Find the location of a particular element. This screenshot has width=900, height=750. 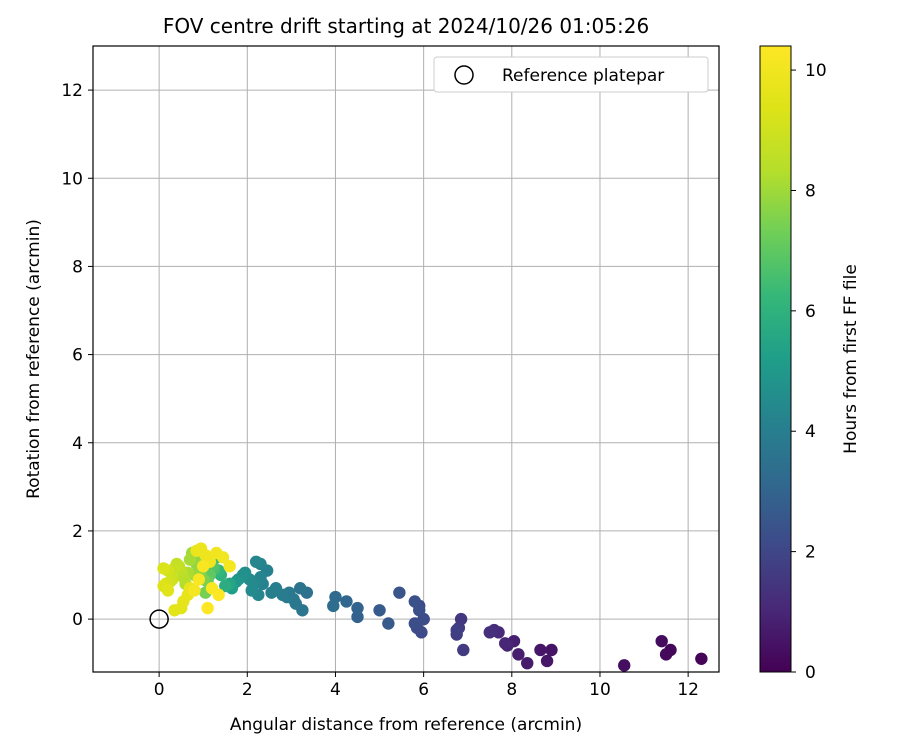

legend: Reference platepar is located at coordinates (571, 74).